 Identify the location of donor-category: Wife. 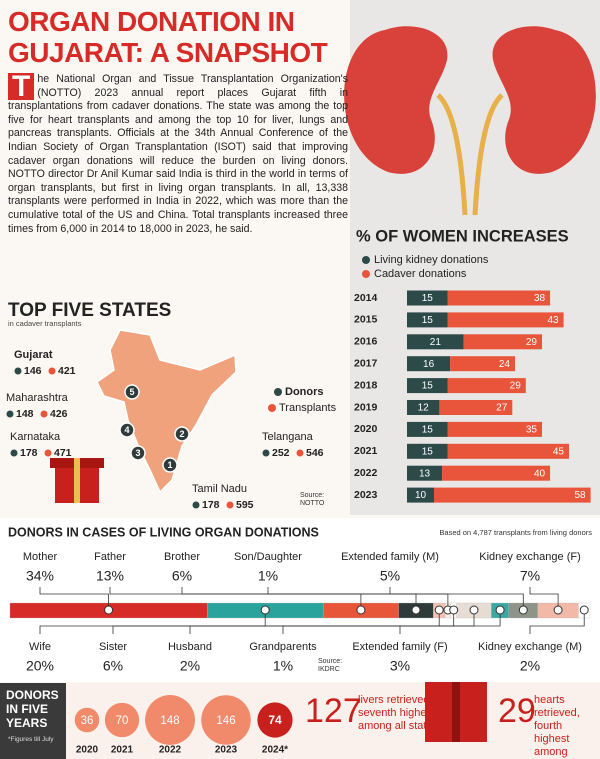
(40, 647).